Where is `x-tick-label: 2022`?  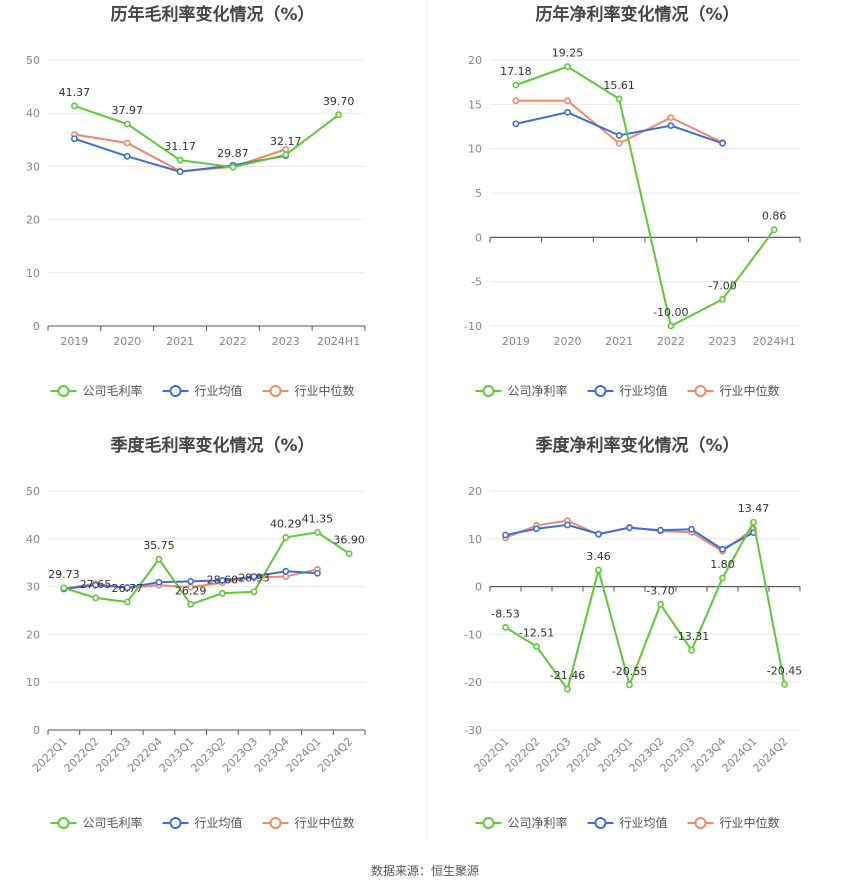 x-tick-label: 2022 is located at coordinates (671, 341).